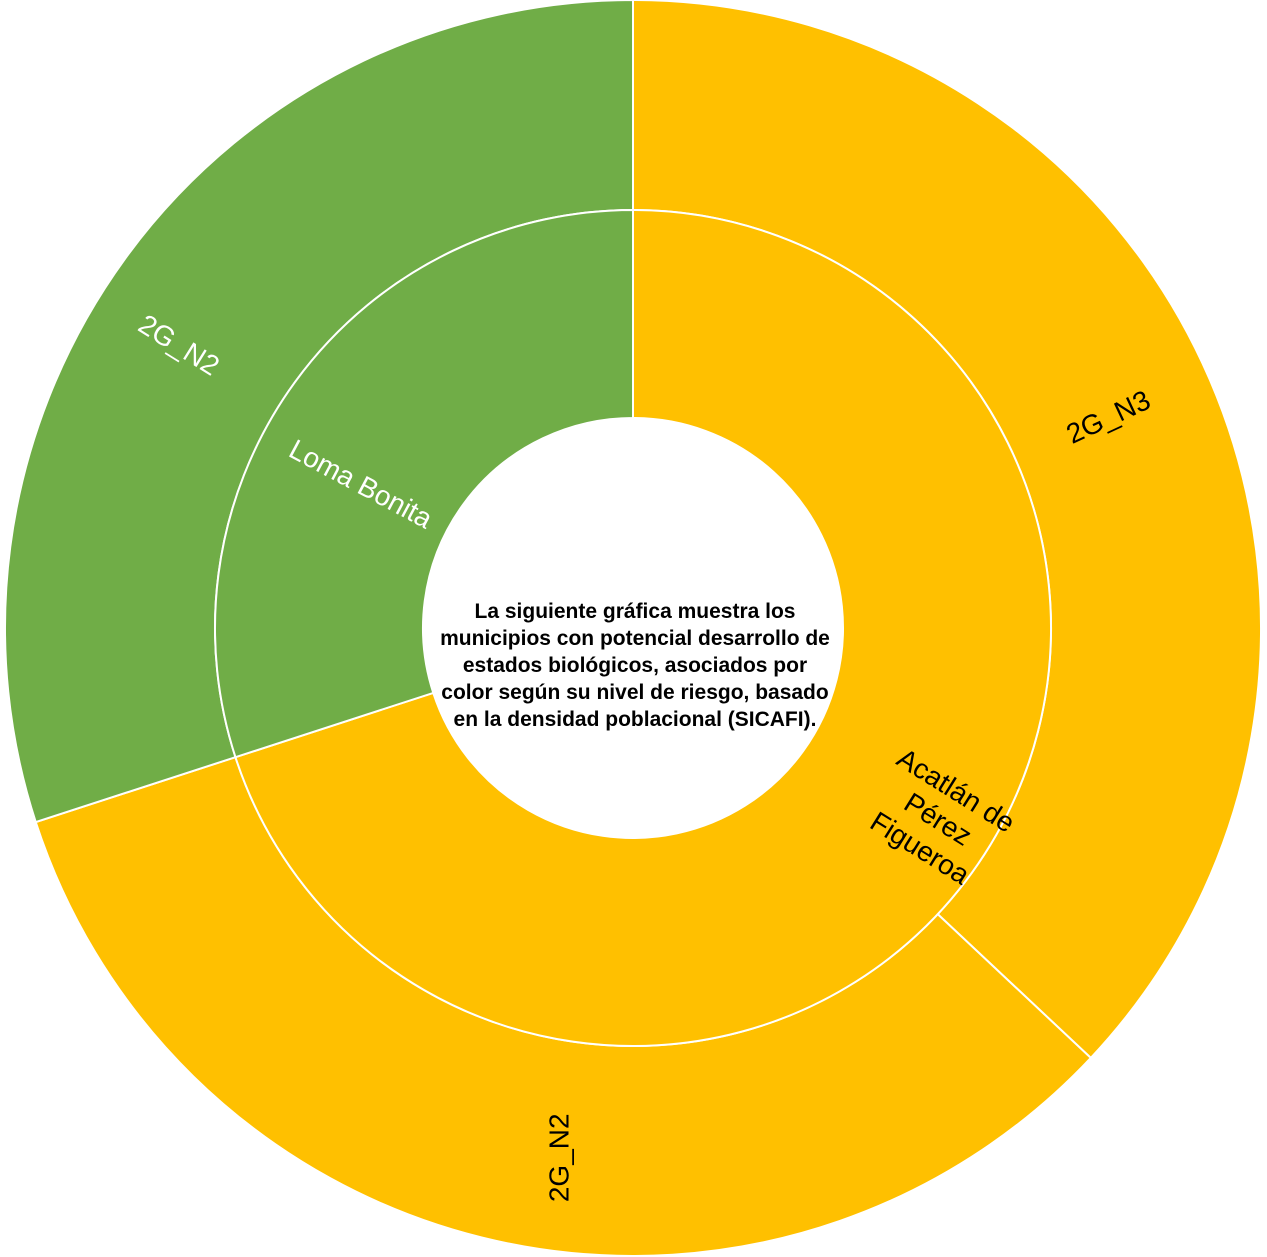 The width and height of the screenshot is (1267, 1257). Describe the element at coordinates (559, 1157) in the screenshot. I see `outer-label-2g-n2-1: 2G_N2` at that location.